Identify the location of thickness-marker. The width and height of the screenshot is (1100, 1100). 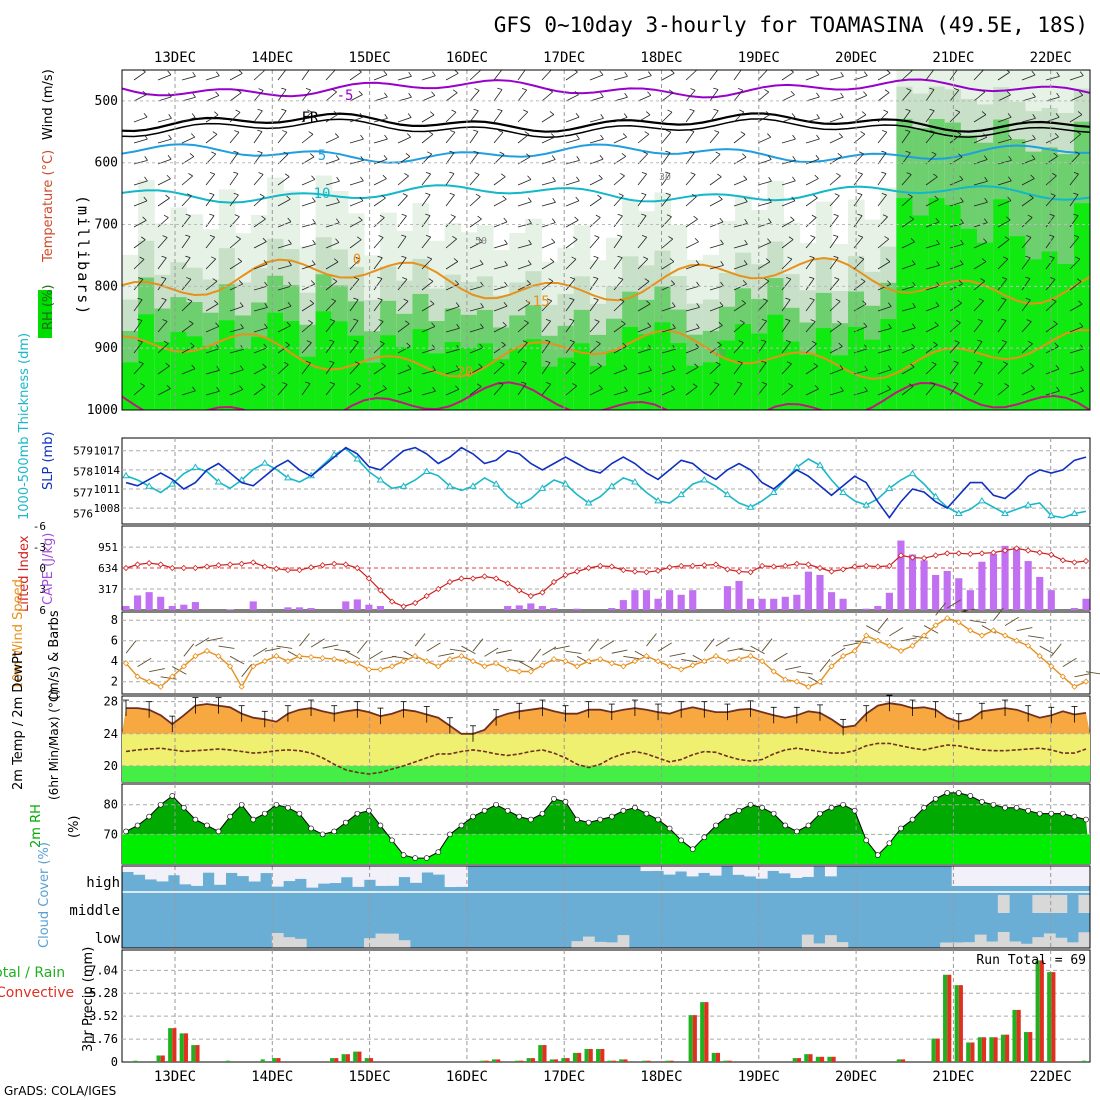
(889, 487).